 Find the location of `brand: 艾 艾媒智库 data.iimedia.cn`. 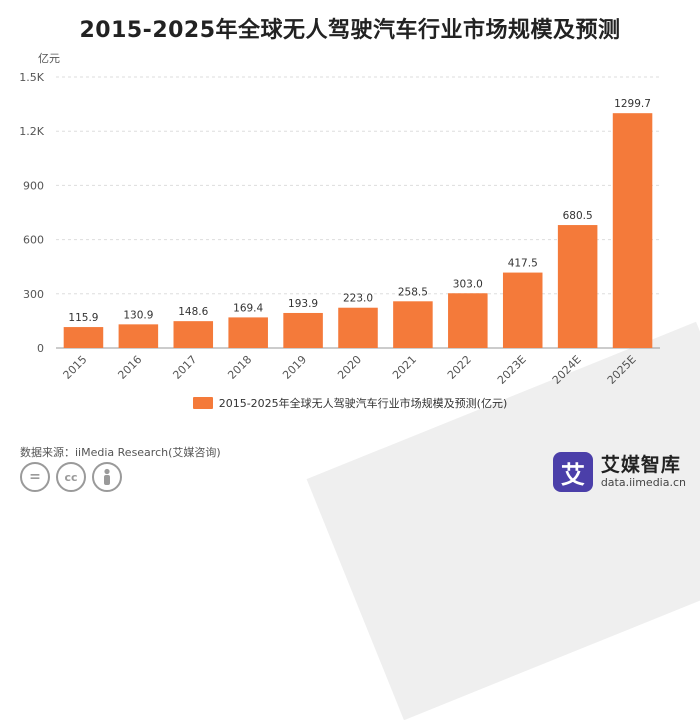

brand: 艾 艾媒智库 data.iimedia.cn is located at coordinates (619, 472).